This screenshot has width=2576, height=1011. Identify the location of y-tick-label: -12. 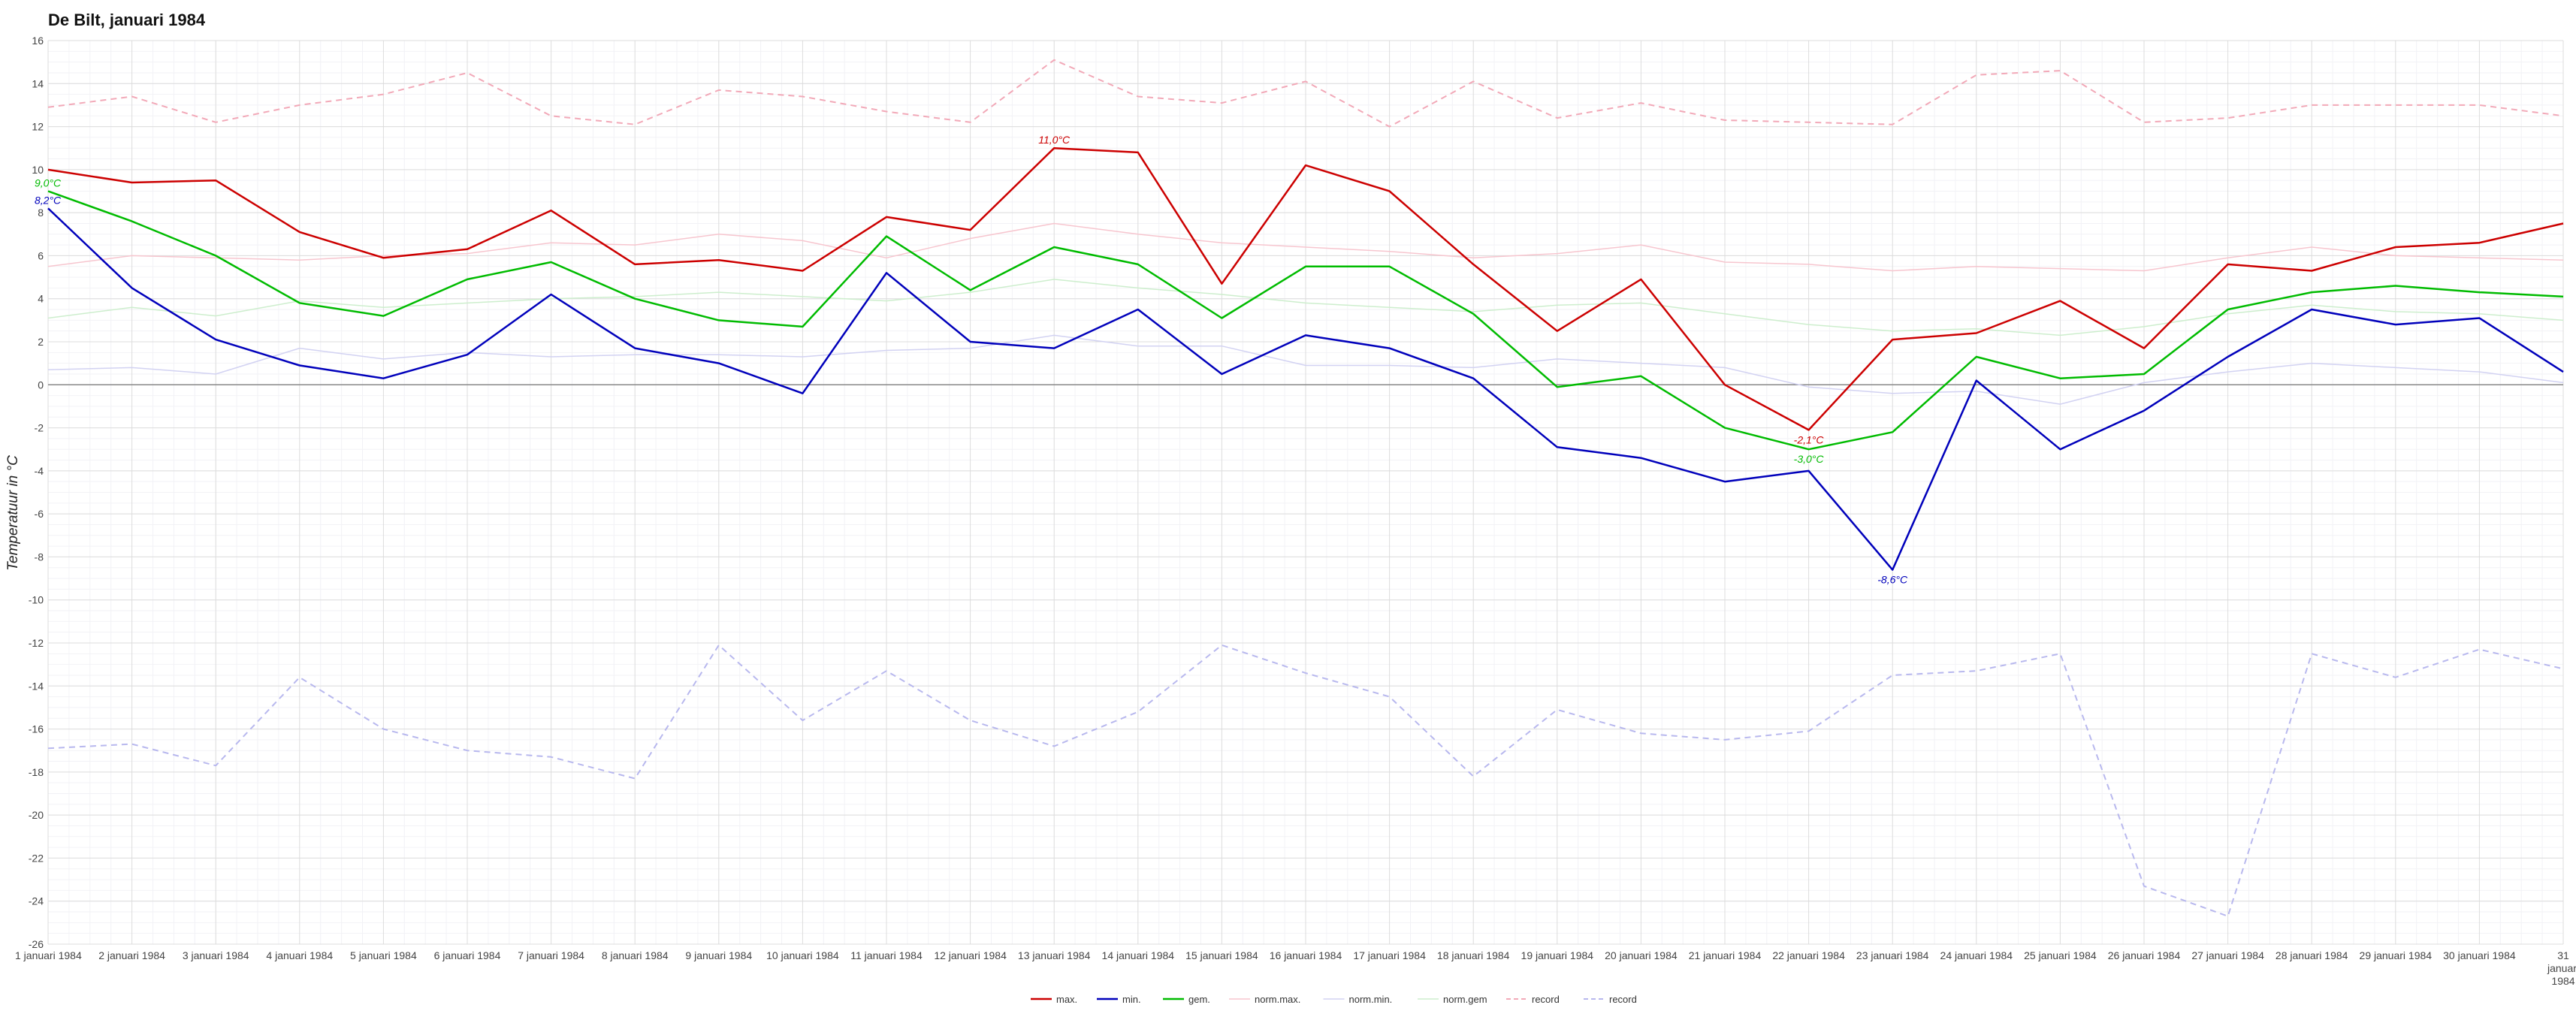
(36, 643).